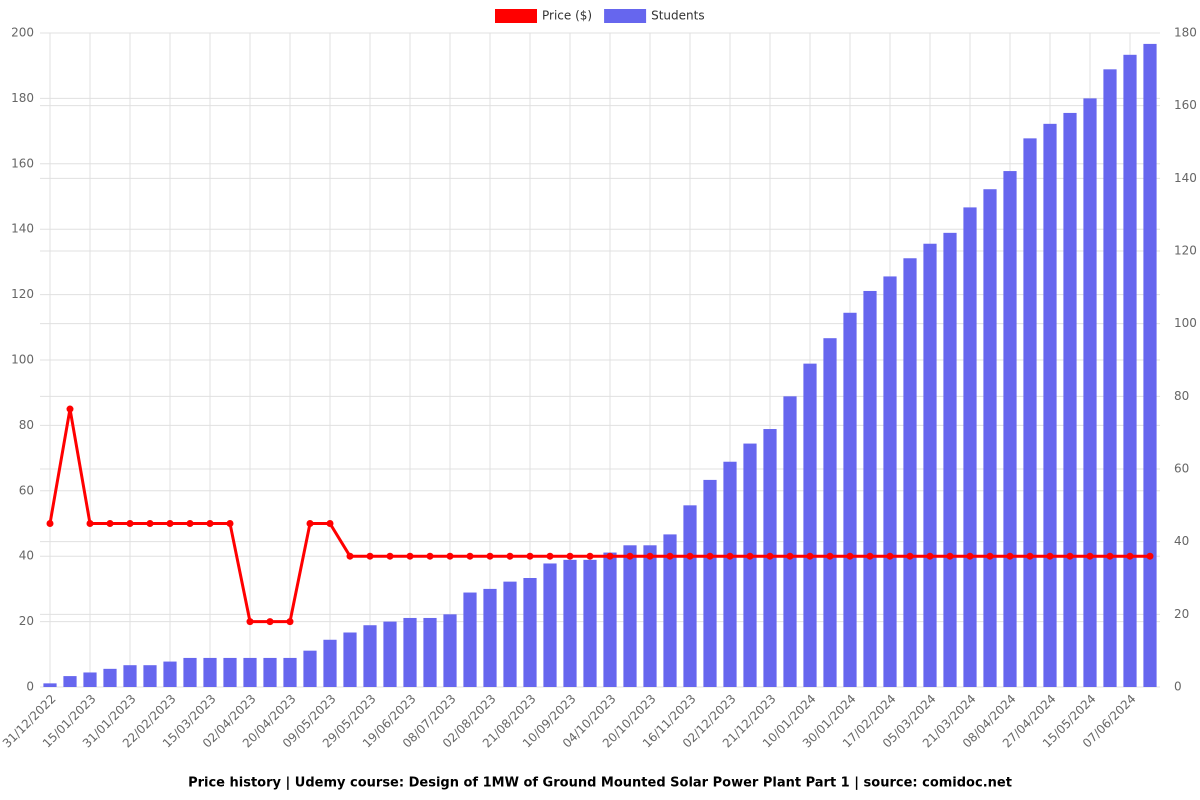 The height and width of the screenshot is (800, 1200). I want to click on y2-tick-label: 20, so click(1181, 614).